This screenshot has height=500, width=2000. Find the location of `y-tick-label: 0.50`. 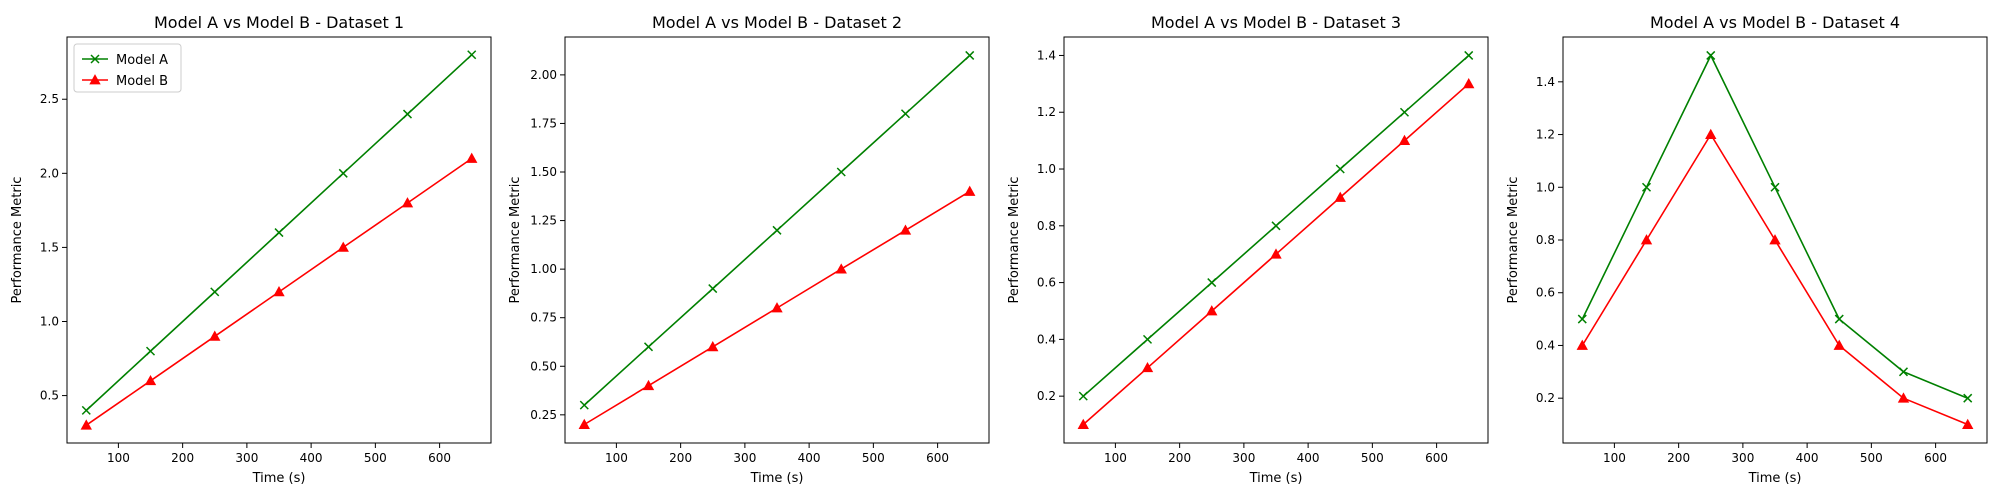

y-tick-label: 0.50 is located at coordinates (543, 366).